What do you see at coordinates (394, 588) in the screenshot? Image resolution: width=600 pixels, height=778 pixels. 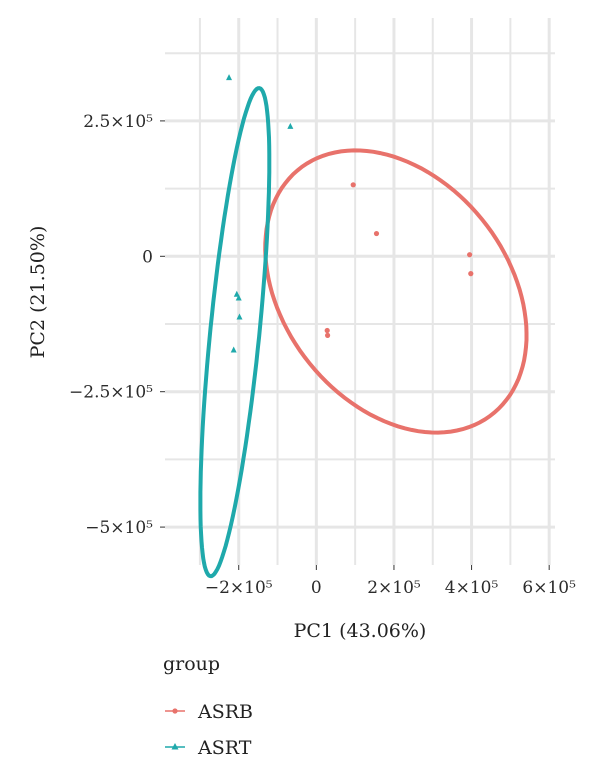 I see `x-tick-label: 2×10⁵` at bounding box center [394, 588].